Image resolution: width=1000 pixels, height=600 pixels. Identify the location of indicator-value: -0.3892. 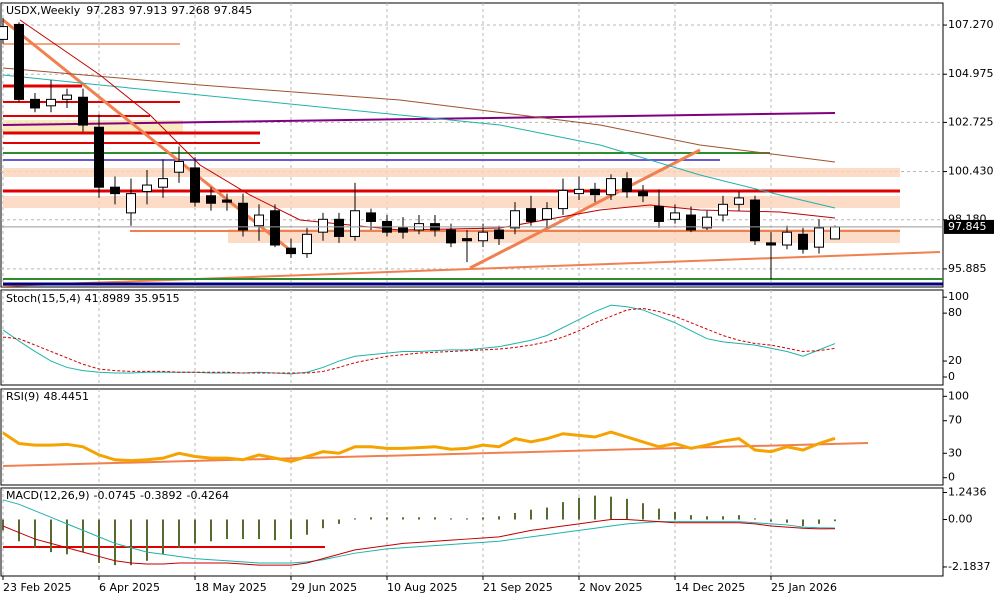
(161, 495).